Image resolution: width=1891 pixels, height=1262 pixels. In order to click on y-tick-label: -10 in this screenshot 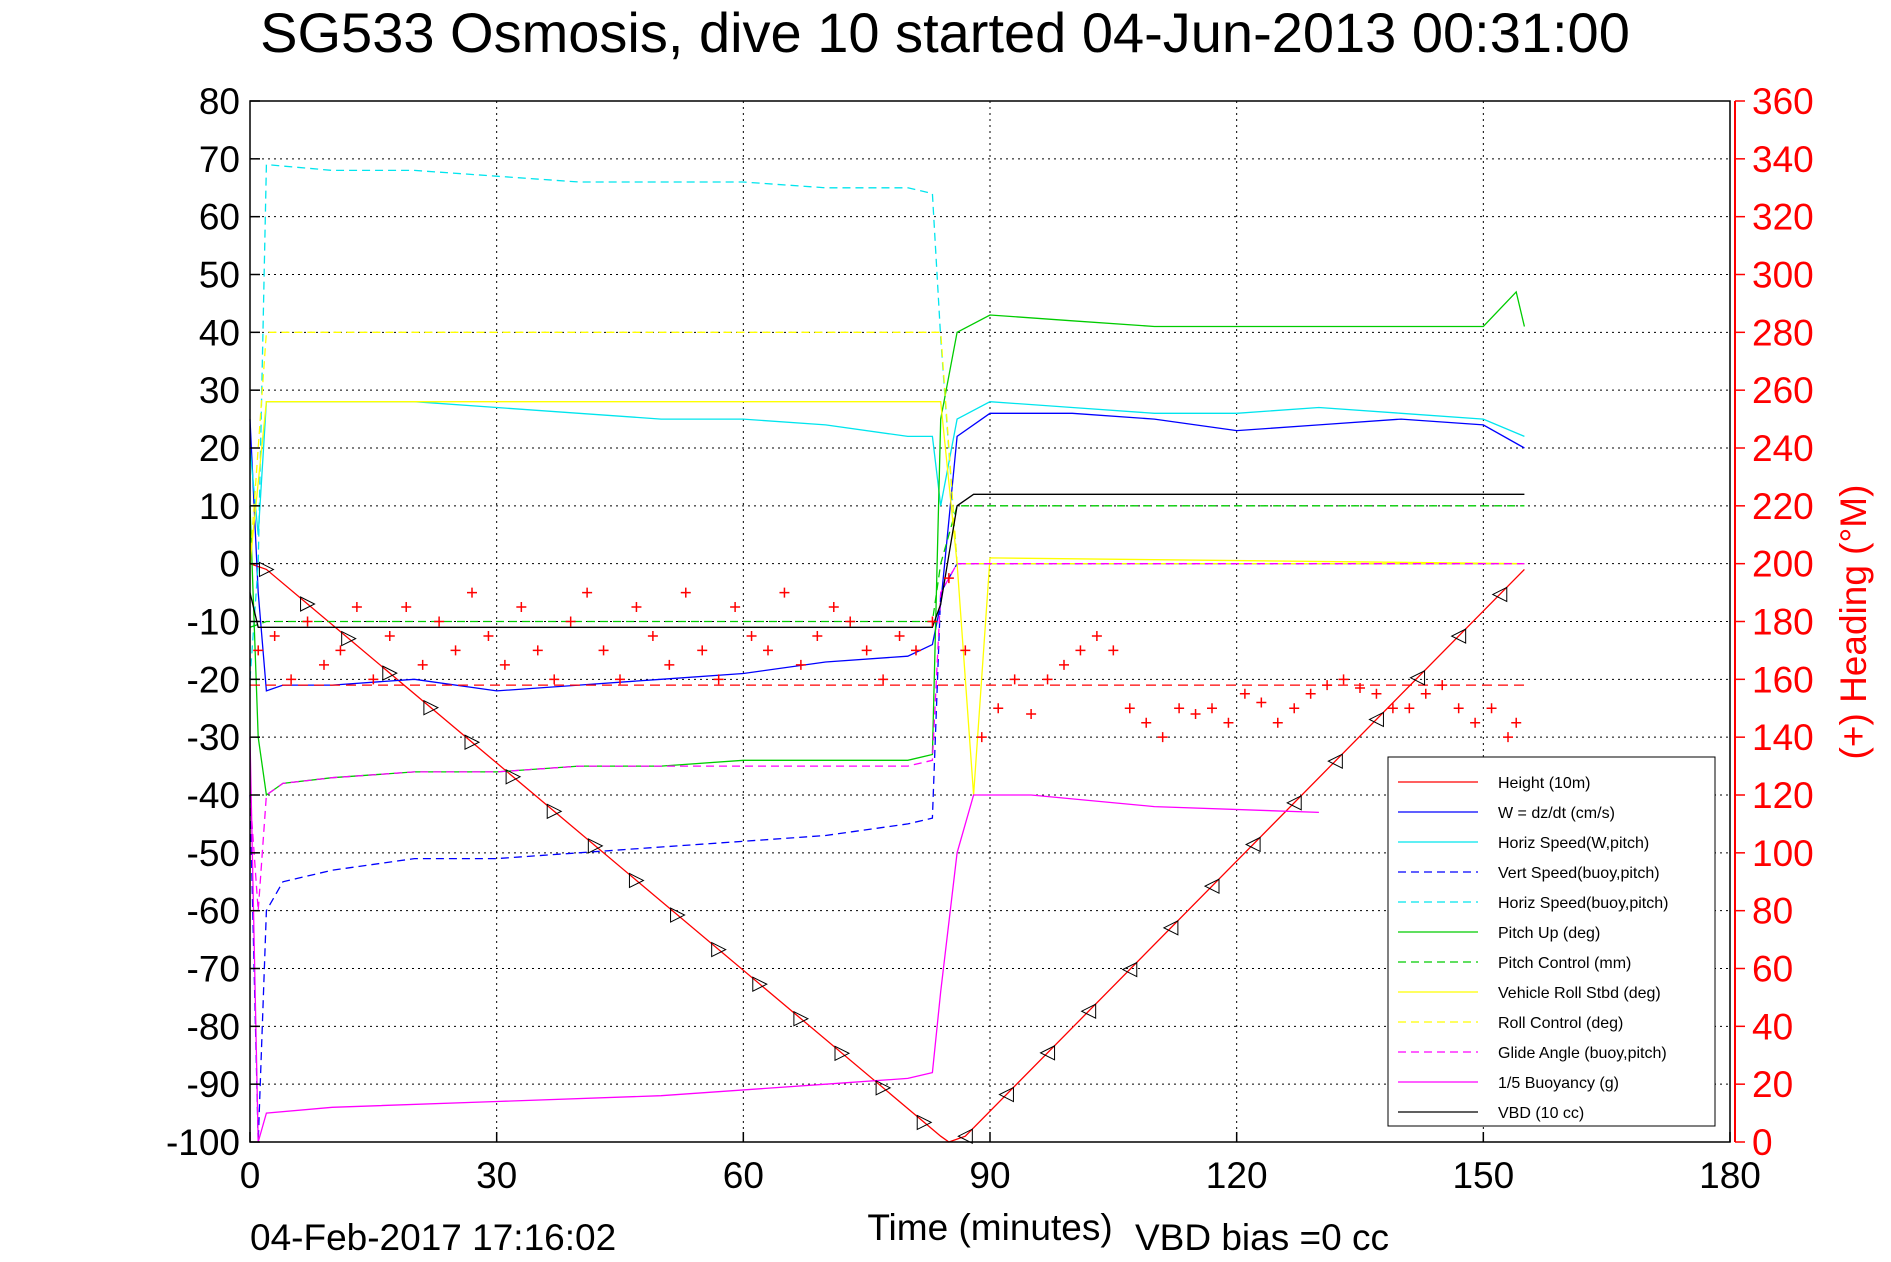, I will do `click(213, 622)`.